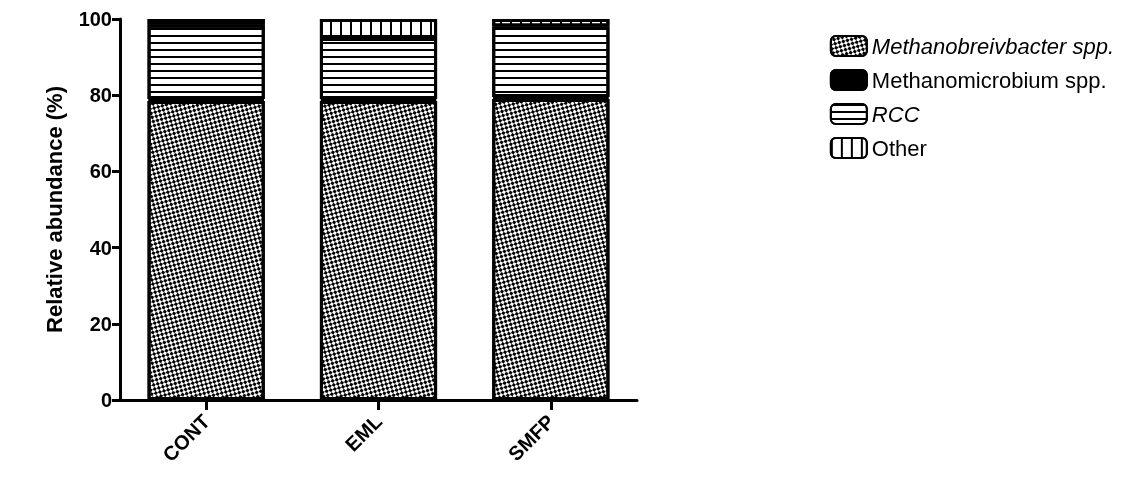  I want to click on y-tick-label: 20, so click(100, 323).